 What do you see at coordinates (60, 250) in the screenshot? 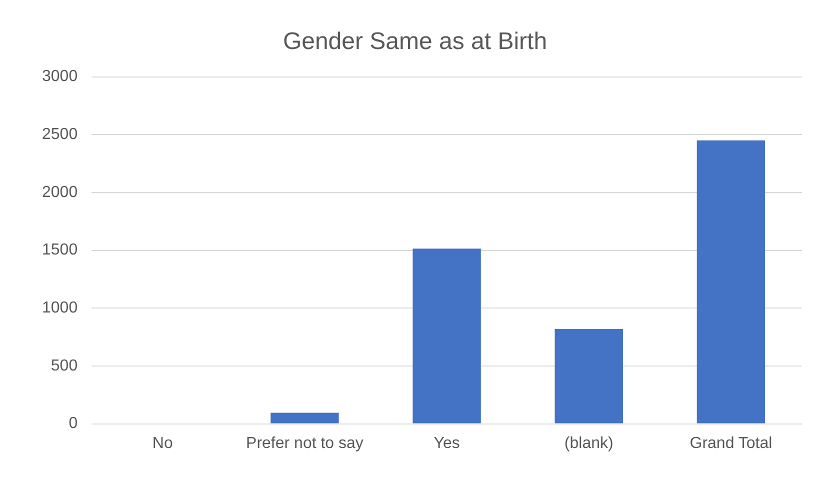
I see `y-tick-label: 1500` at bounding box center [60, 250].